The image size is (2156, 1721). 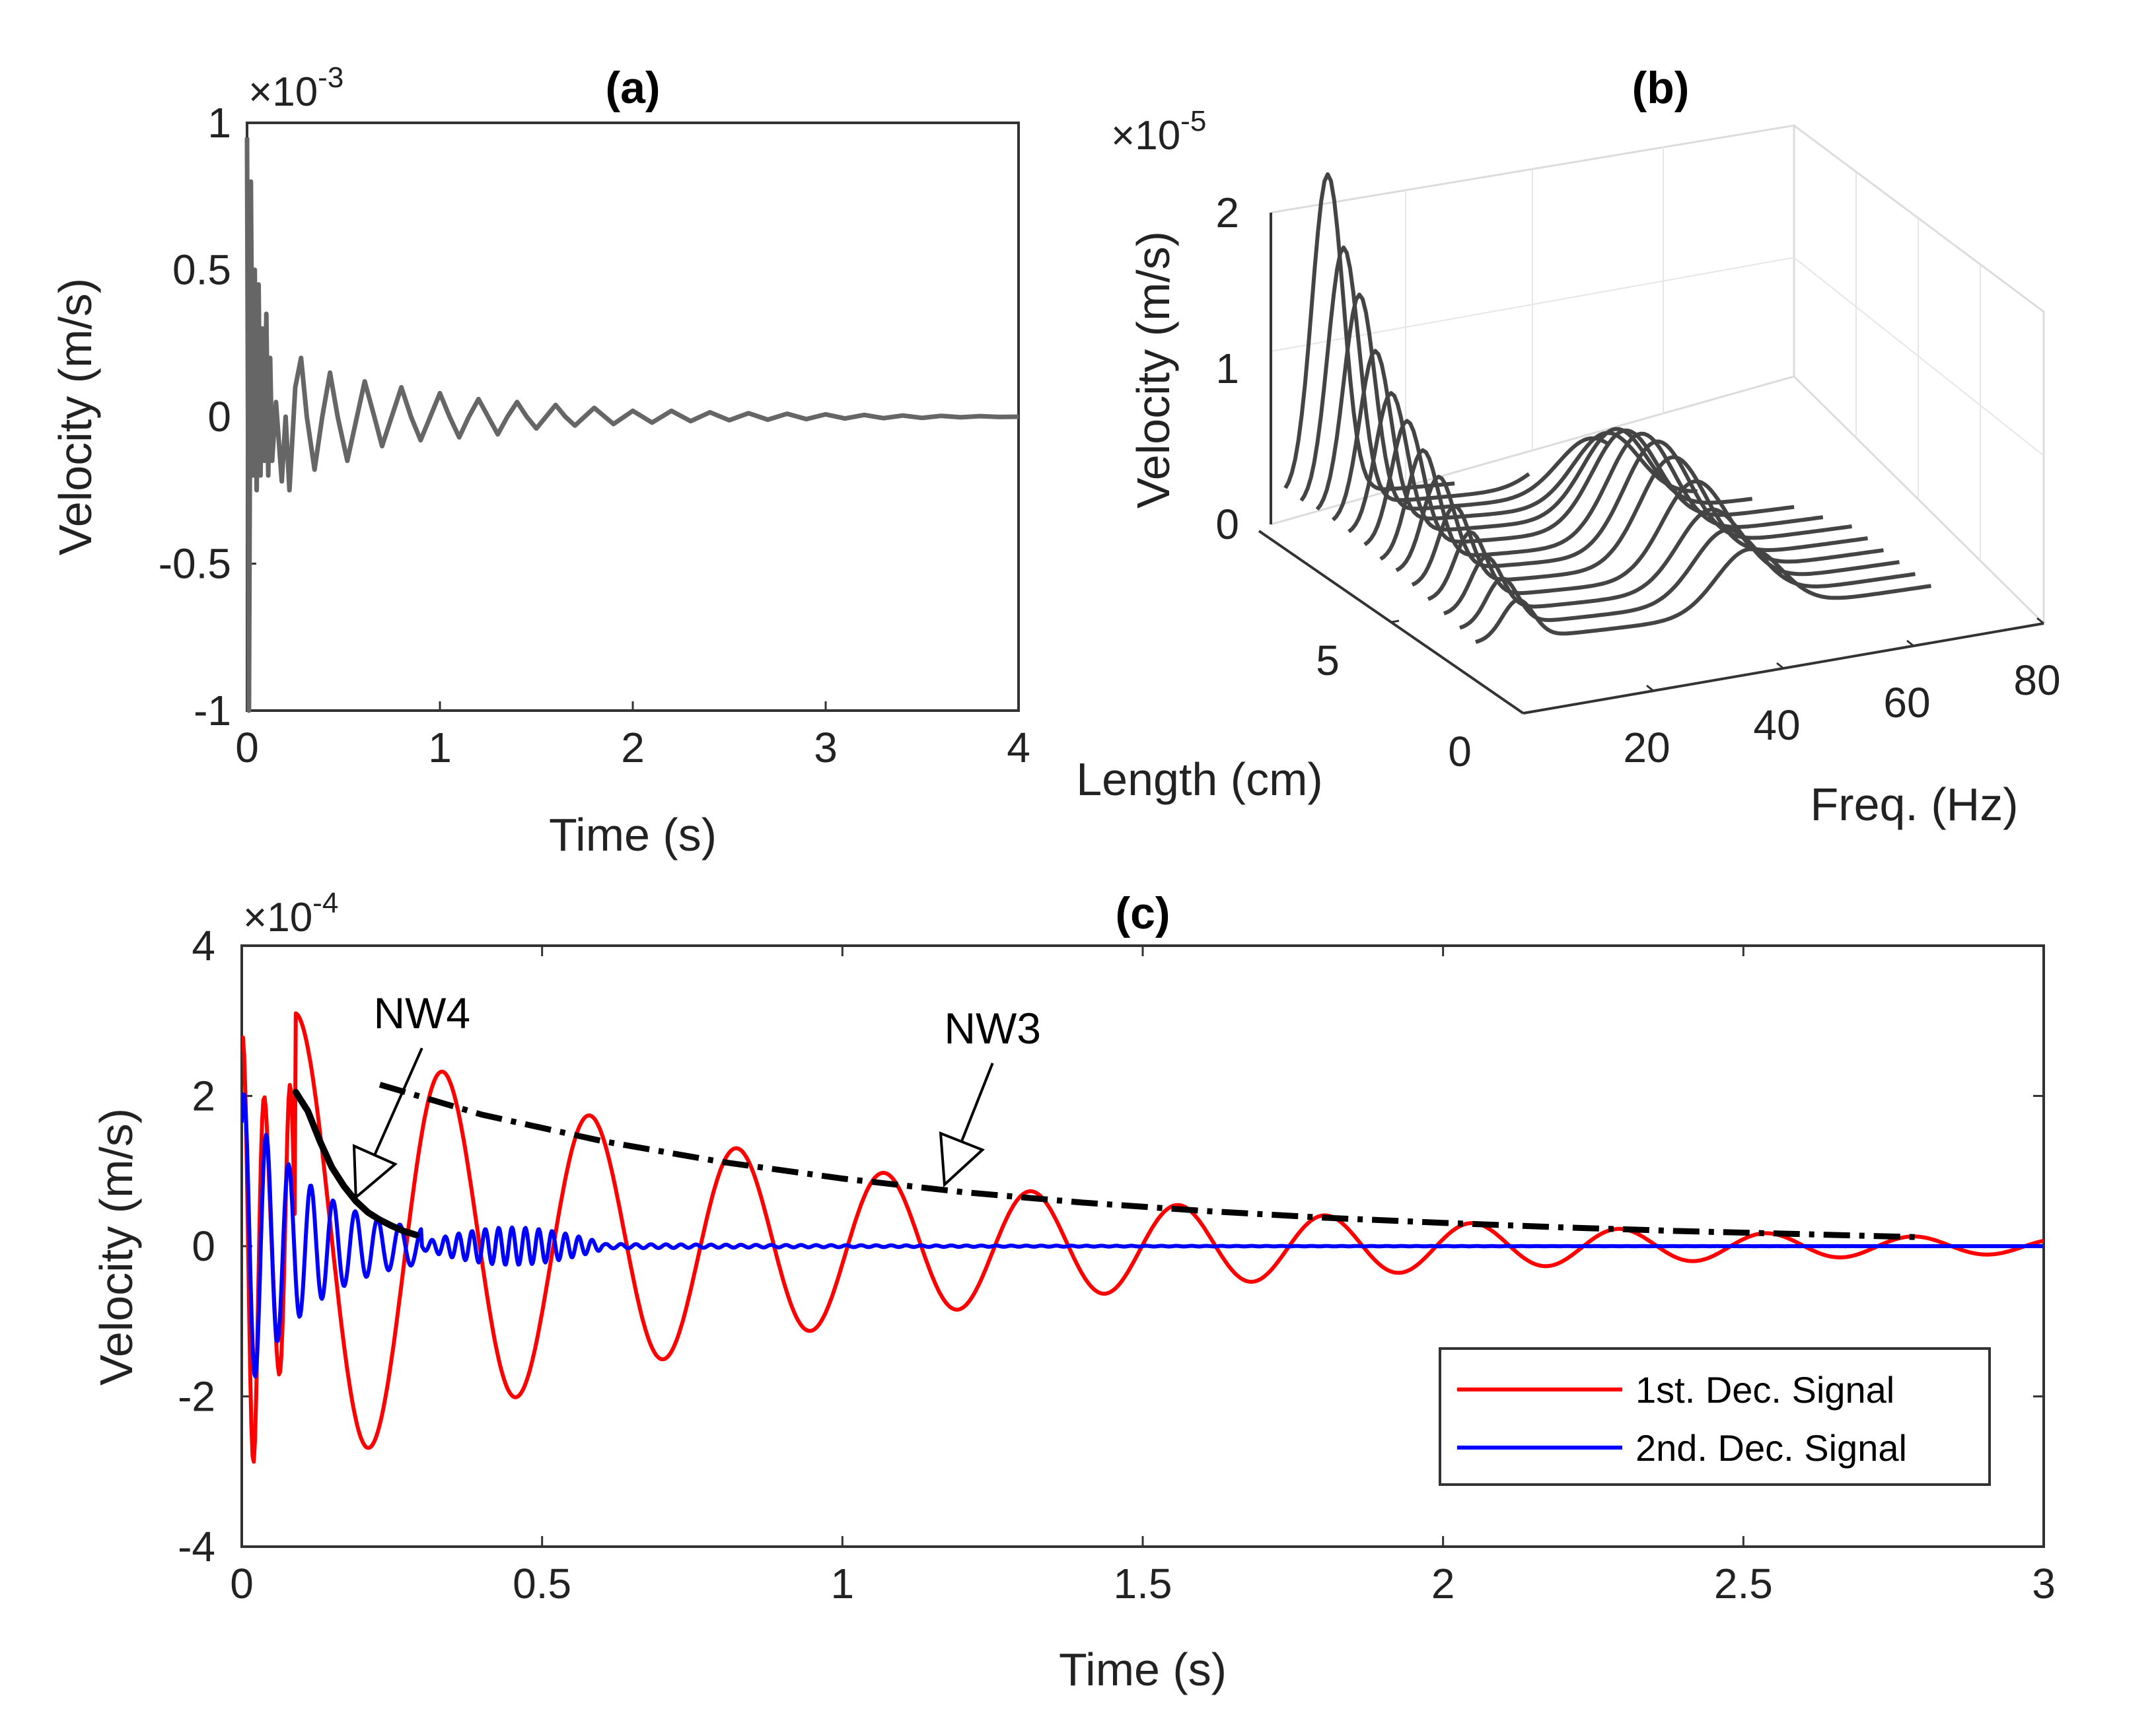 What do you see at coordinates (1227, 212) in the screenshot?
I see `panel-b-ztick-label: 2` at bounding box center [1227, 212].